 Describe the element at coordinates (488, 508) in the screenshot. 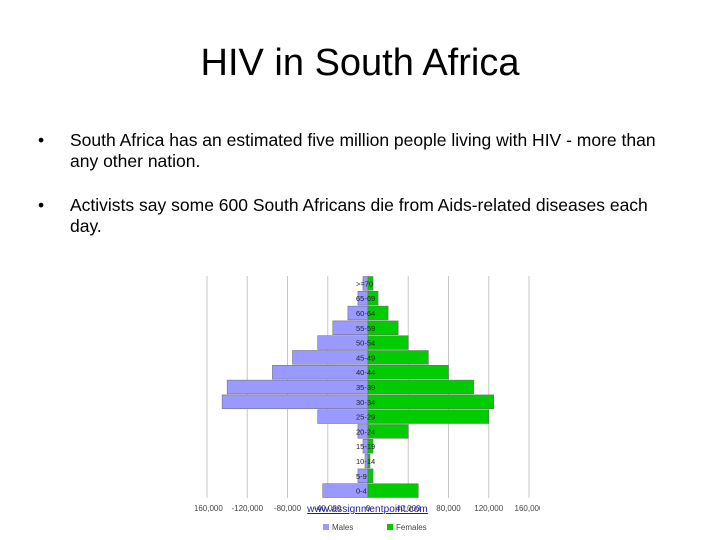

I see `x-tick-label: 120,000` at that location.